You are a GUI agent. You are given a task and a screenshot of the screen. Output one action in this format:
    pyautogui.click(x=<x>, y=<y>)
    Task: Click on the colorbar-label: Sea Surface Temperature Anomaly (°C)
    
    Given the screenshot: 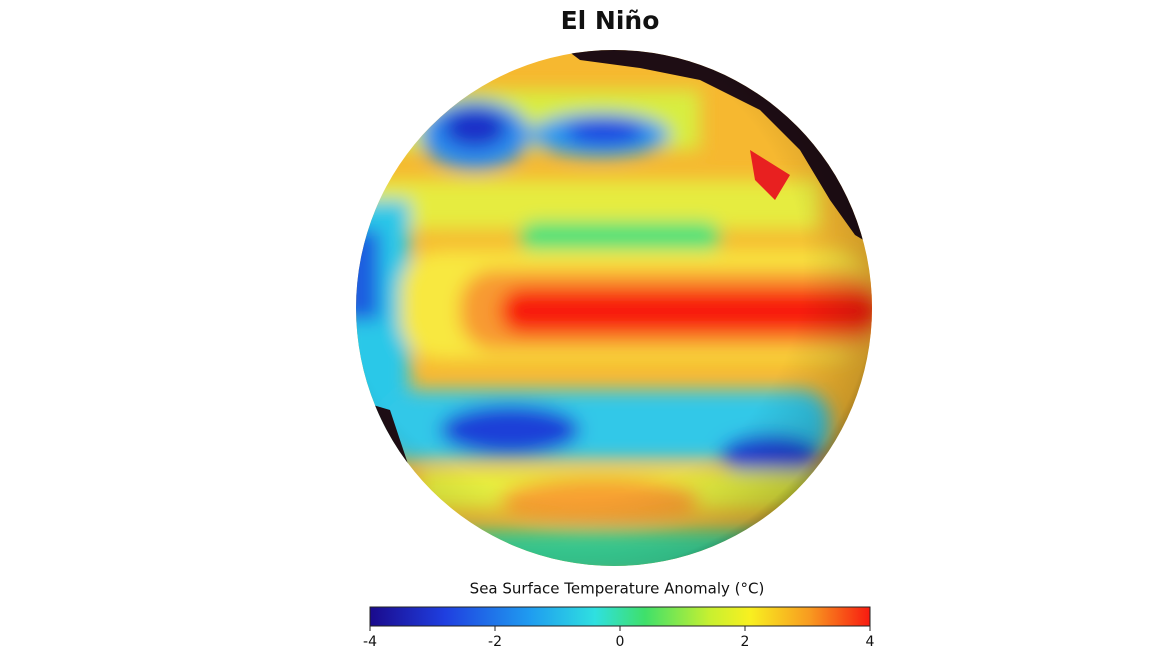 What is the action you would take?
    pyautogui.click(x=617, y=589)
    